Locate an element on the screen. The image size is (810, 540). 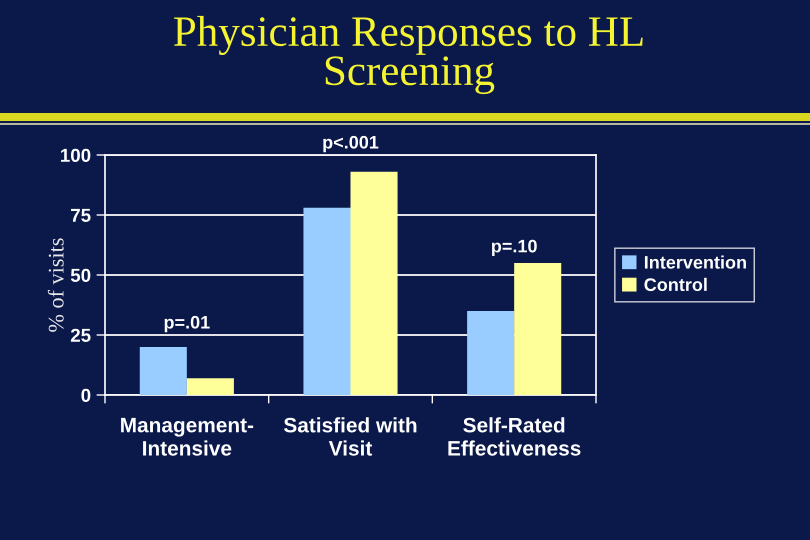
legend-label: Control is located at coordinates (675, 285).